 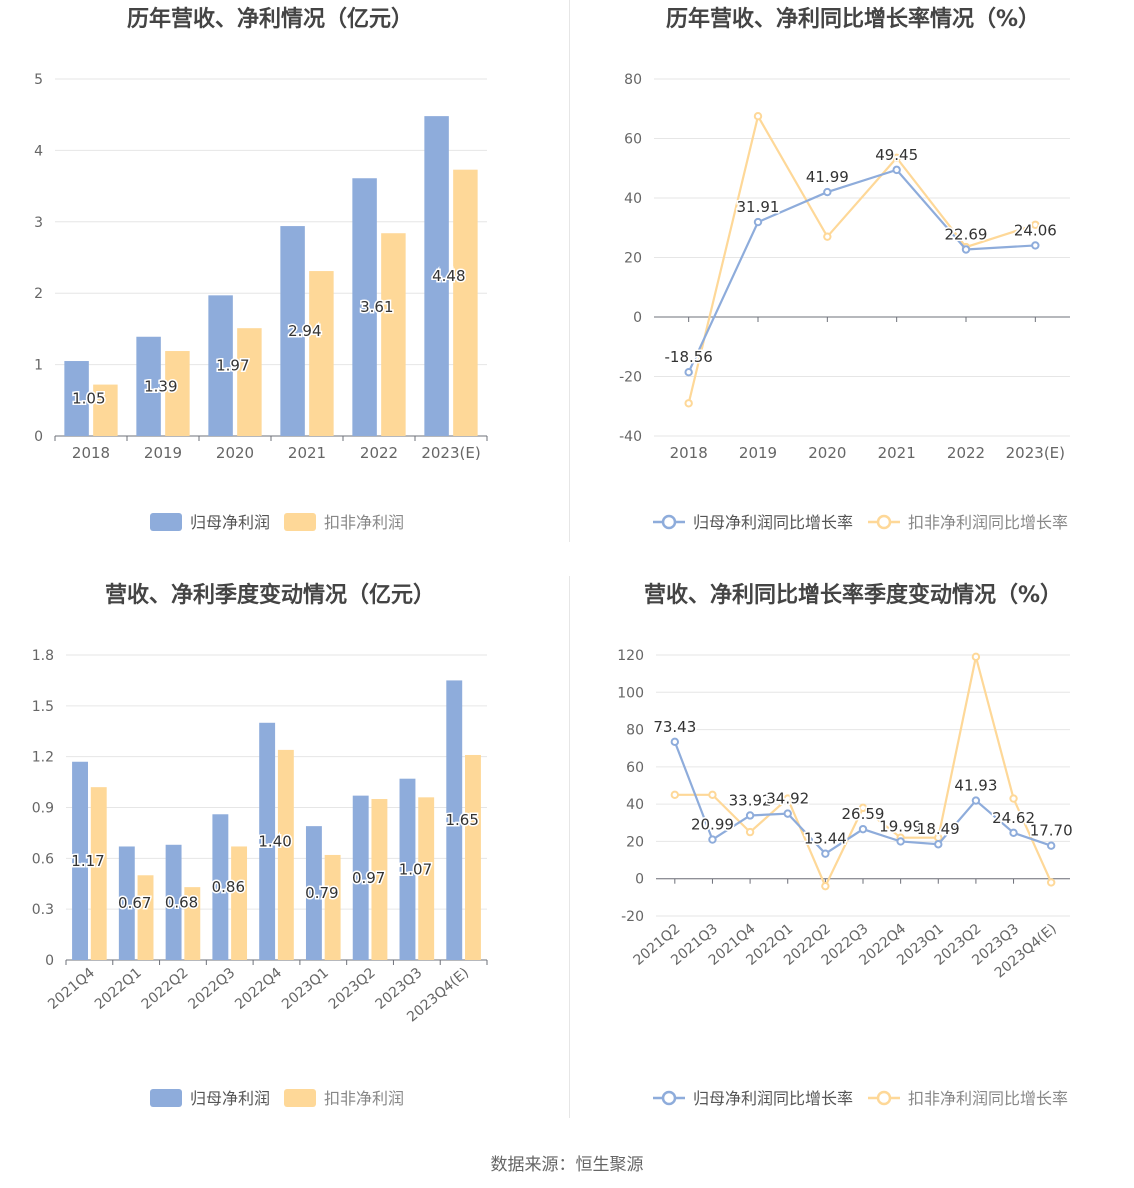 I want to click on legend-swatch, so click(x=166, y=522).